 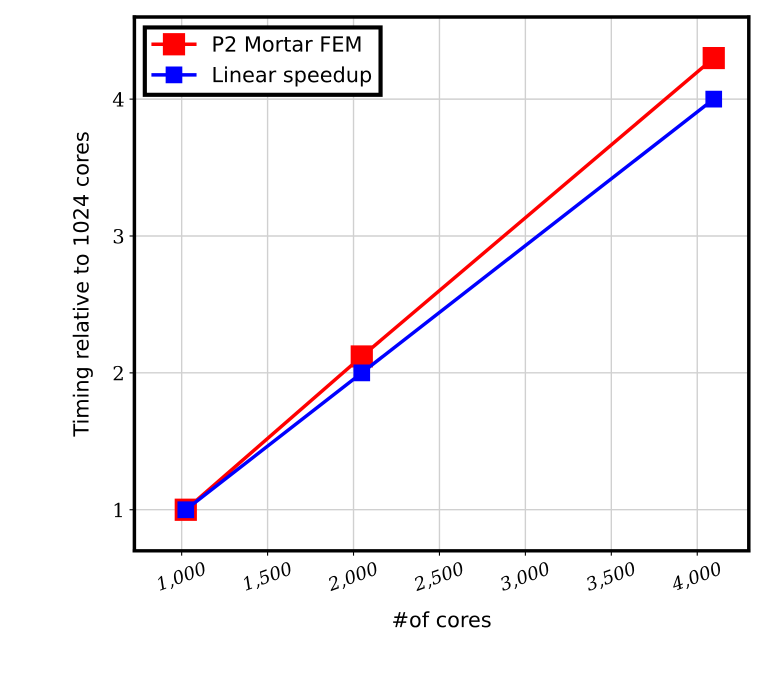 What do you see at coordinates (118, 510) in the screenshot?
I see `y-tick-label: 1` at bounding box center [118, 510].